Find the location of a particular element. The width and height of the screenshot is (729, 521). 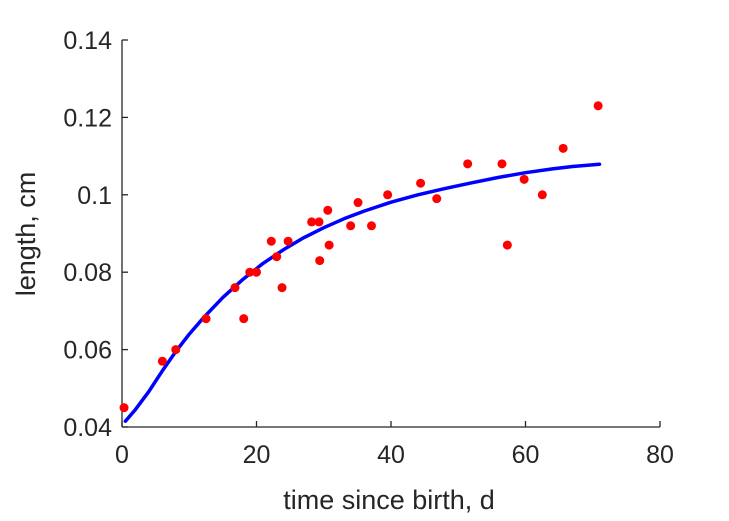

x-tick-label: 20 is located at coordinates (257, 455).